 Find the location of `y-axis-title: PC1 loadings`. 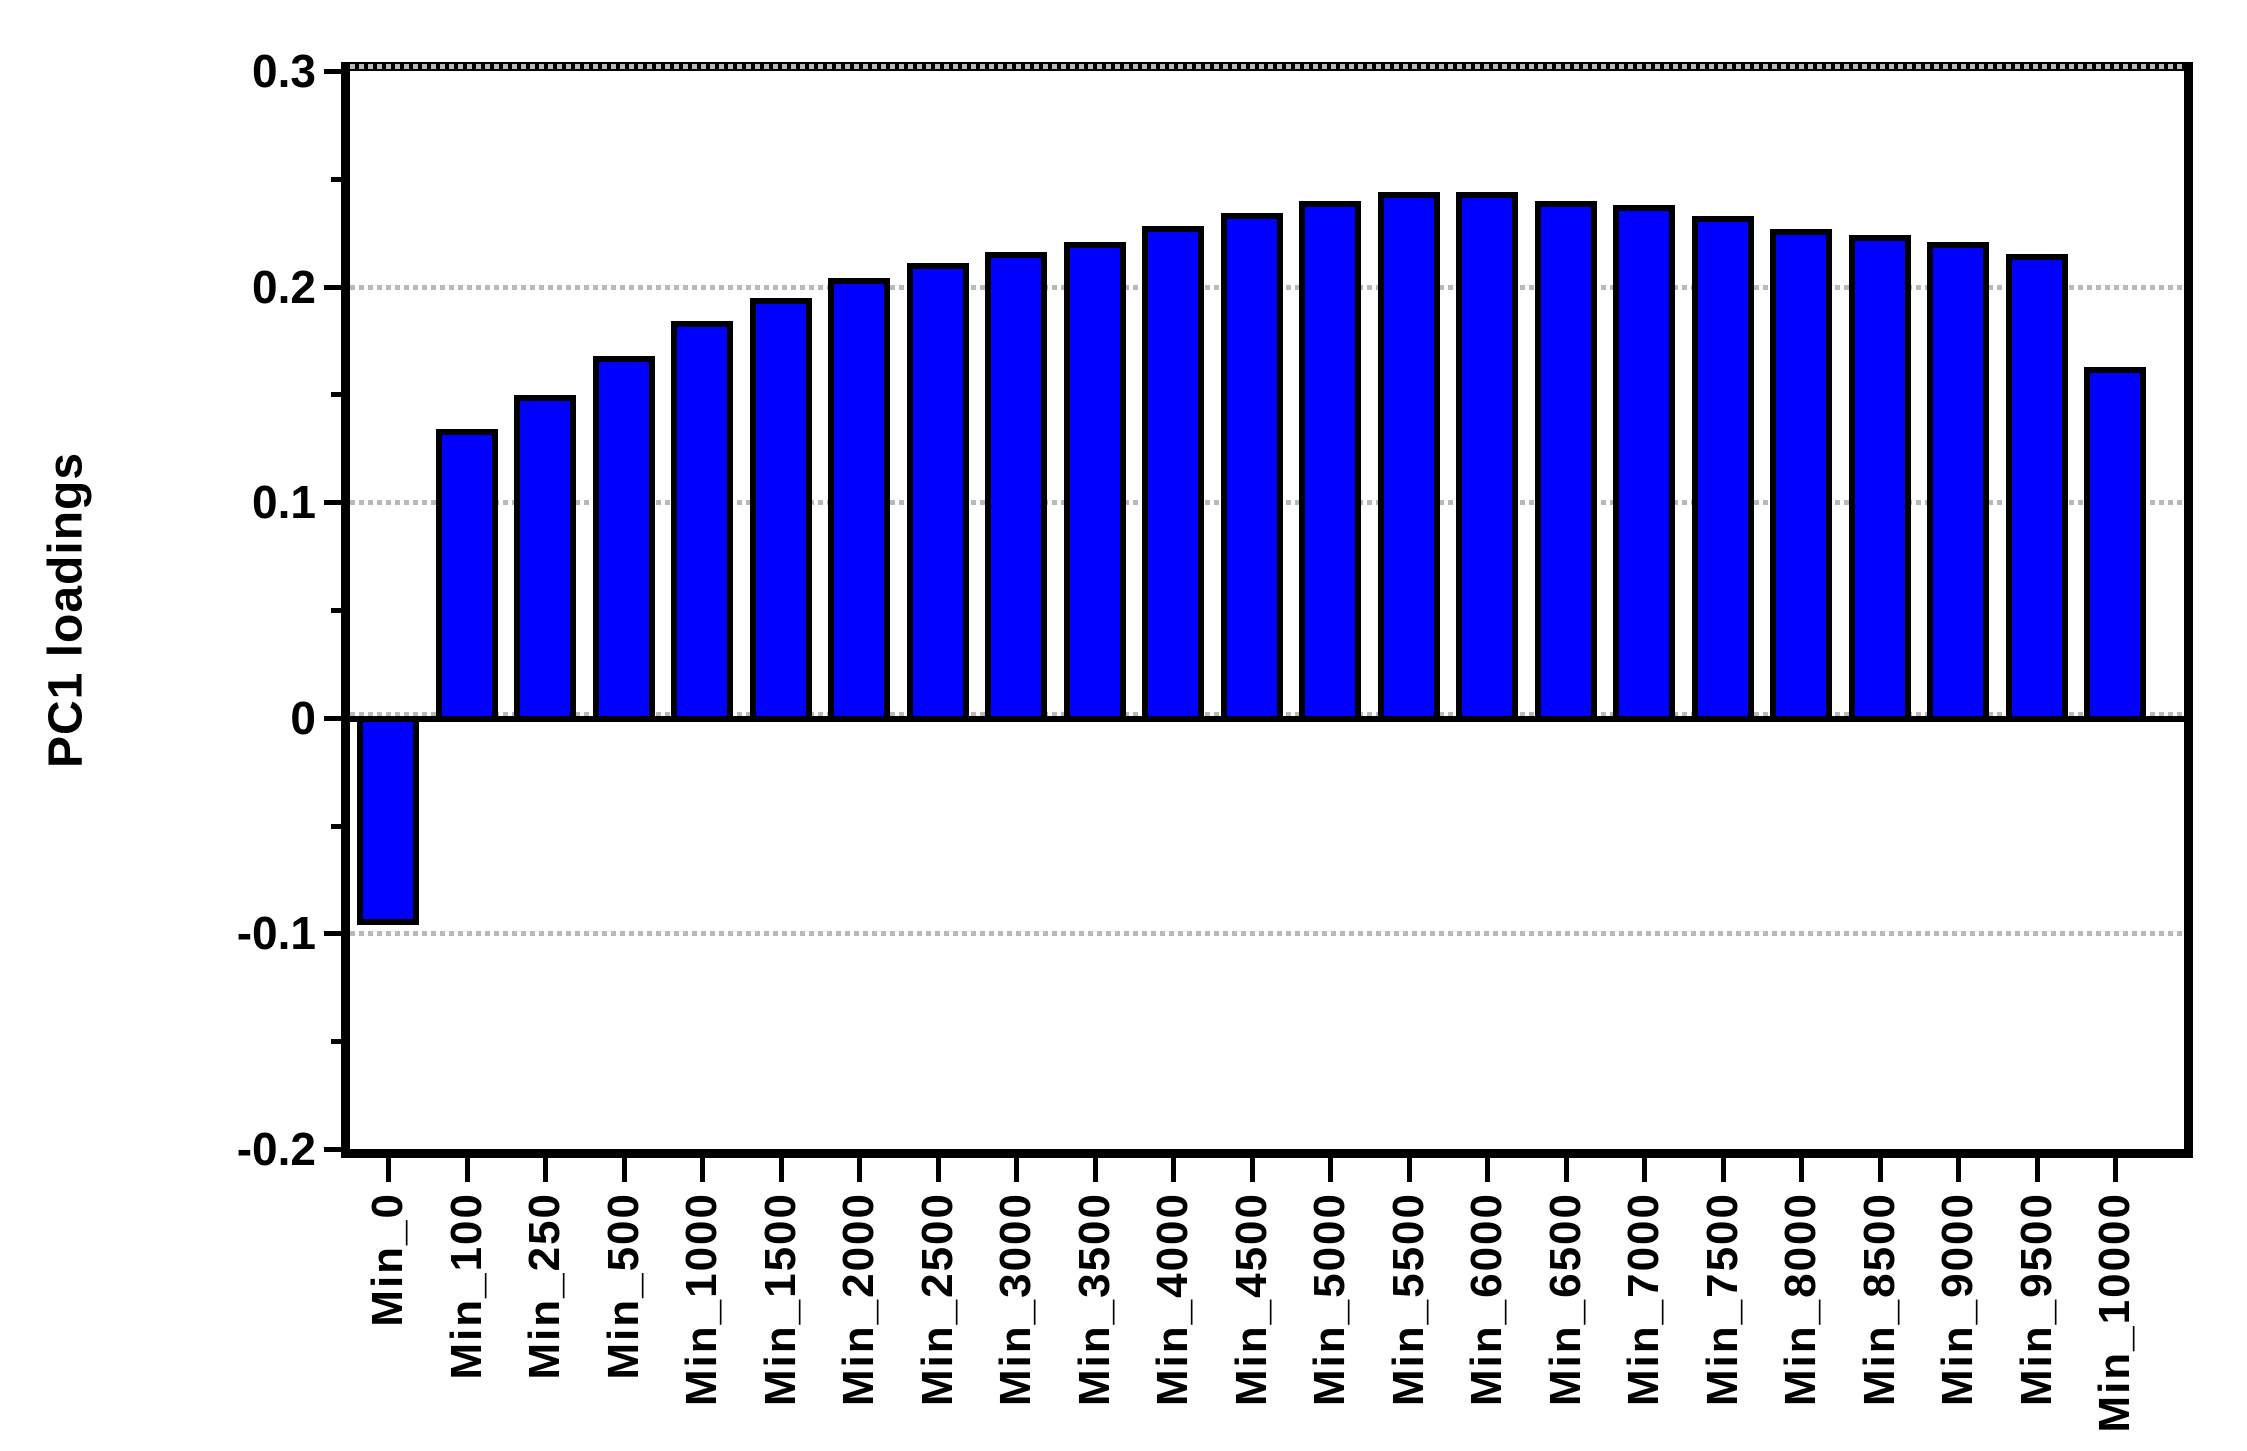

y-axis-title: PC1 loadings is located at coordinates (66, 610).